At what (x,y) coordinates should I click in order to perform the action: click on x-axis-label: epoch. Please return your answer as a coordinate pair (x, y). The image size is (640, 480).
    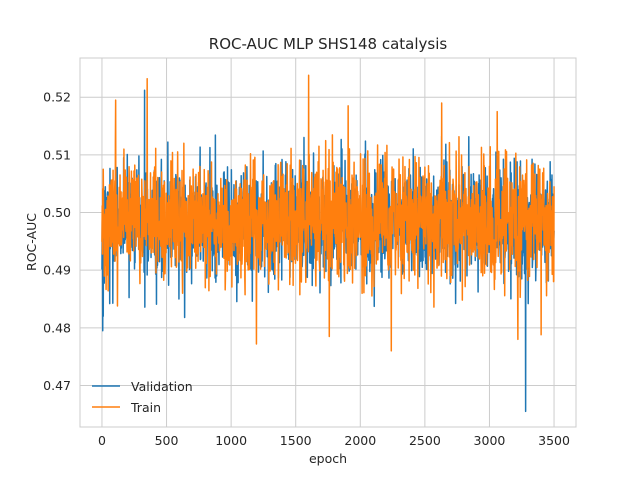
    Looking at the image, I should click on (328, 458).